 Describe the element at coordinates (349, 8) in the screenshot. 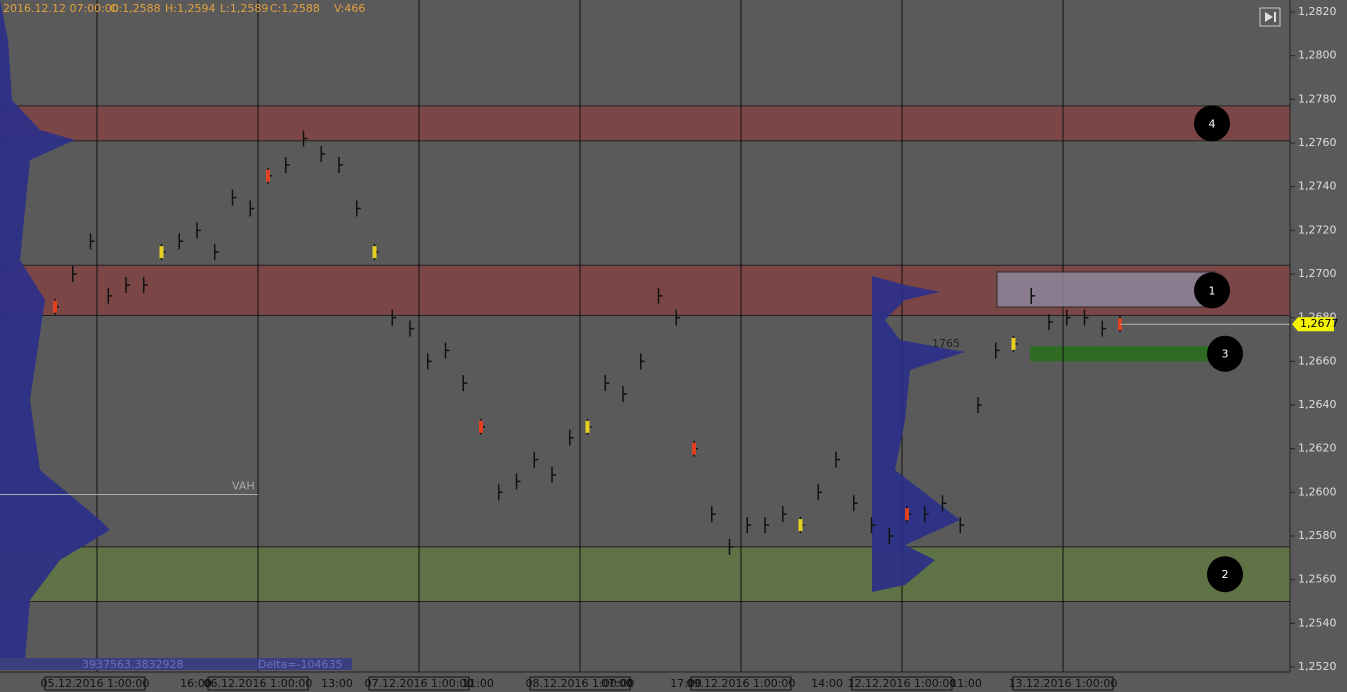

I see `header-volume: V:466` at that location.